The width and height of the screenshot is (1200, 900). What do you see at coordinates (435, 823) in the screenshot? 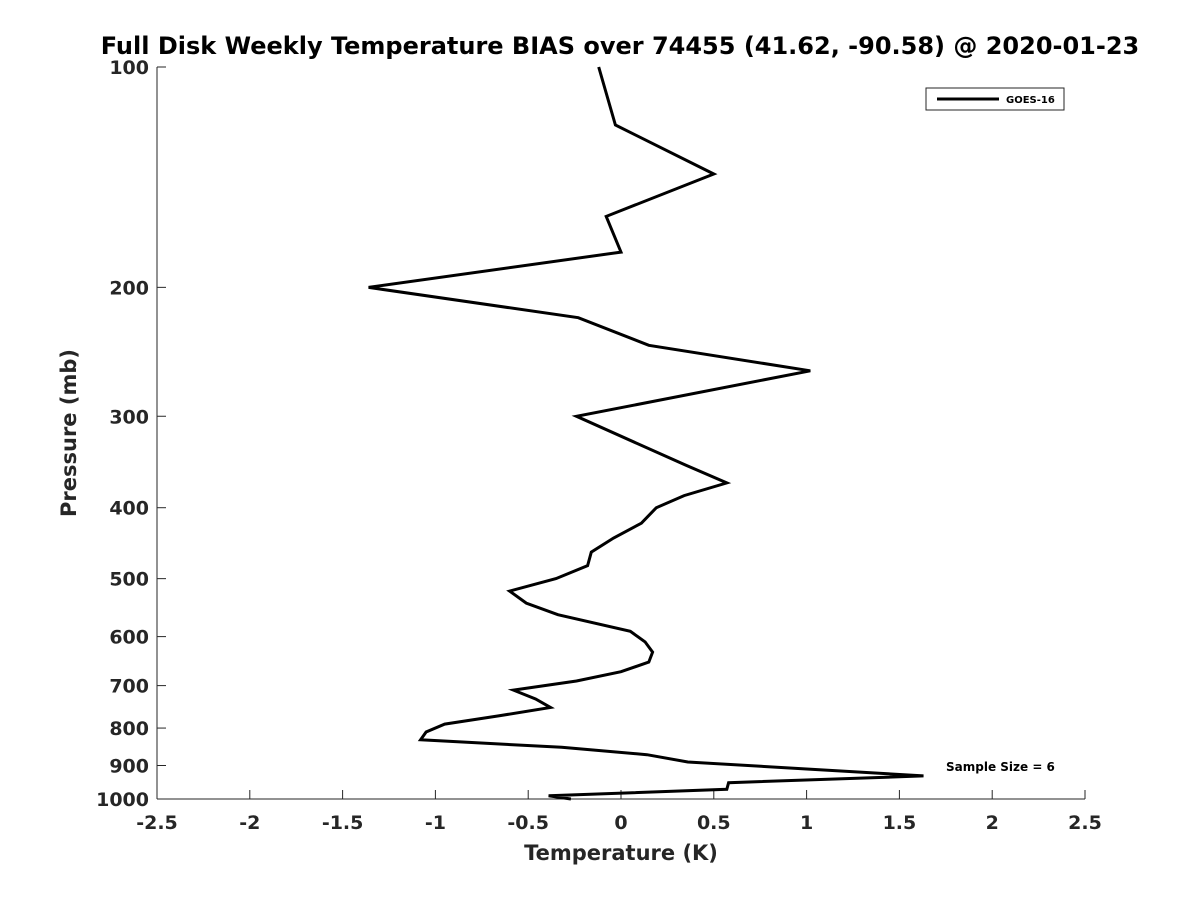
I see `x-tick-label: -1` at bounding box center [435, 823].